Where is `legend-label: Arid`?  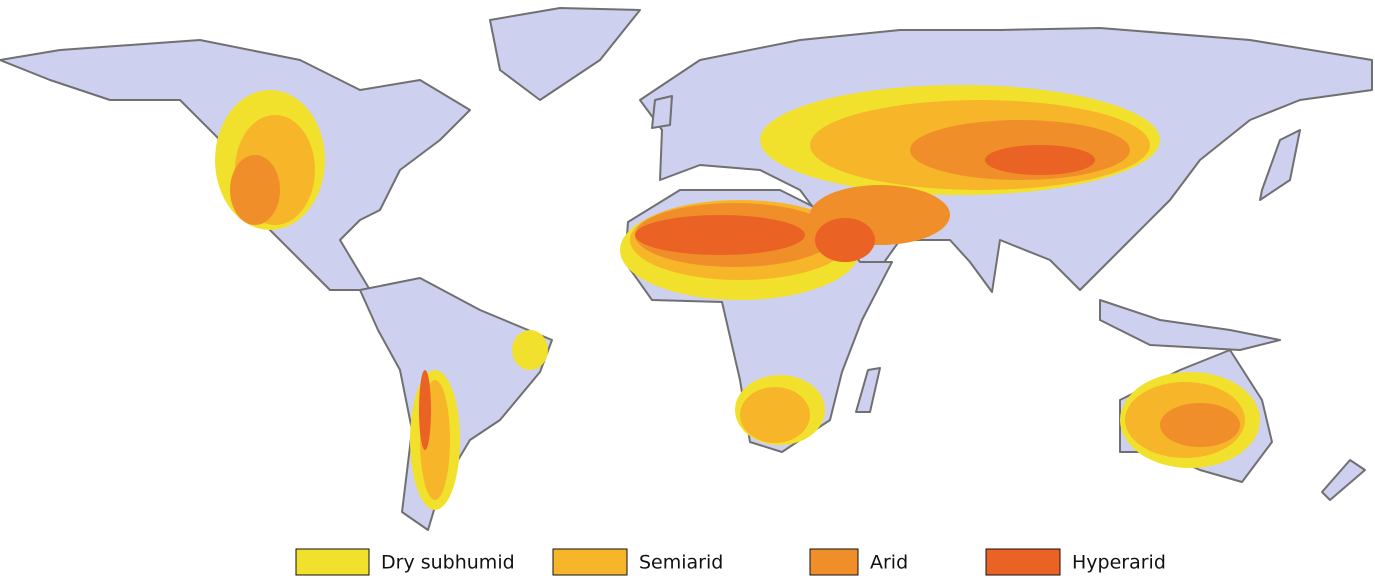 legend-label: Arid is located at coordinates (889, 563).